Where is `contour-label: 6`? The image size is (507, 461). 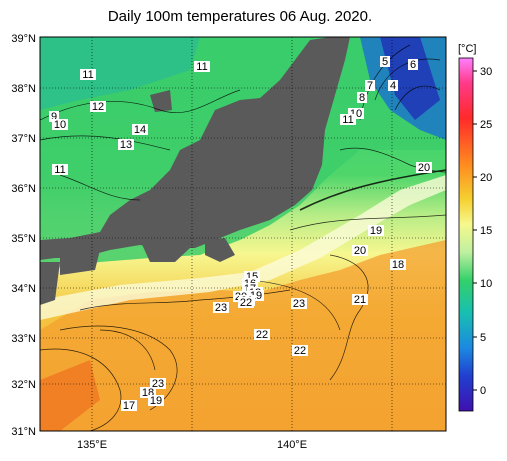
contour-label: 6 is located at coordinates (413, 65).